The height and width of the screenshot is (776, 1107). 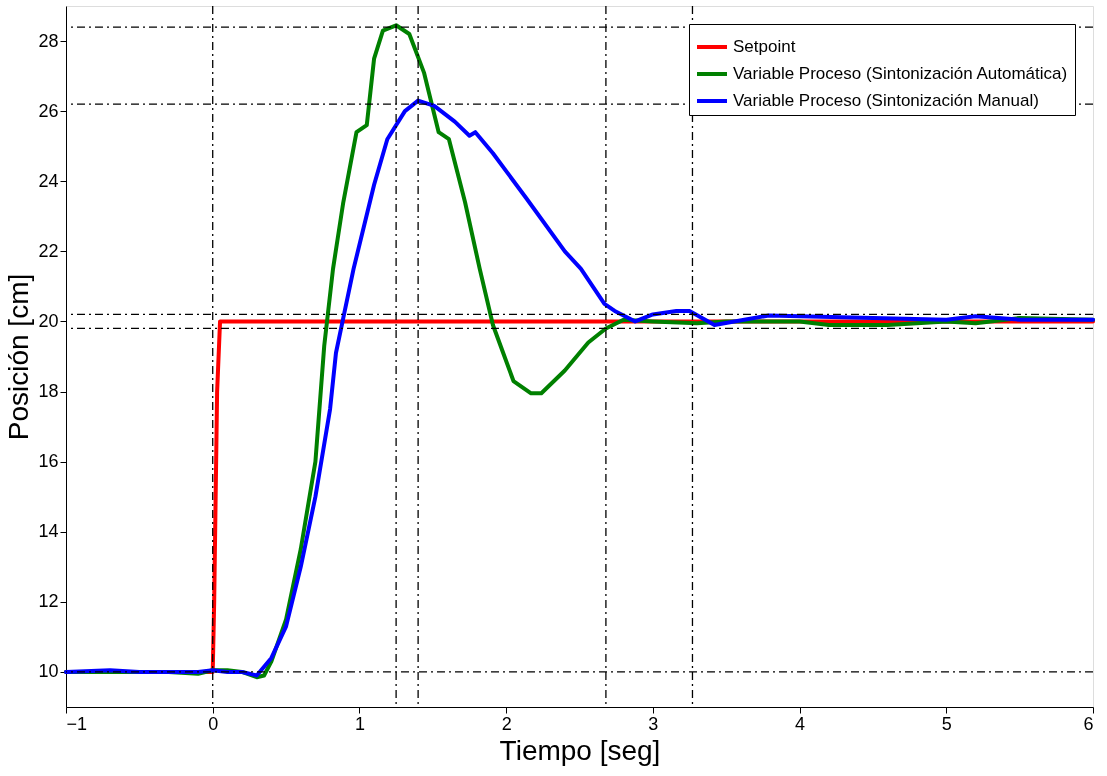 I want to click on x-tick-label: 0, so click(x=213, y=723).